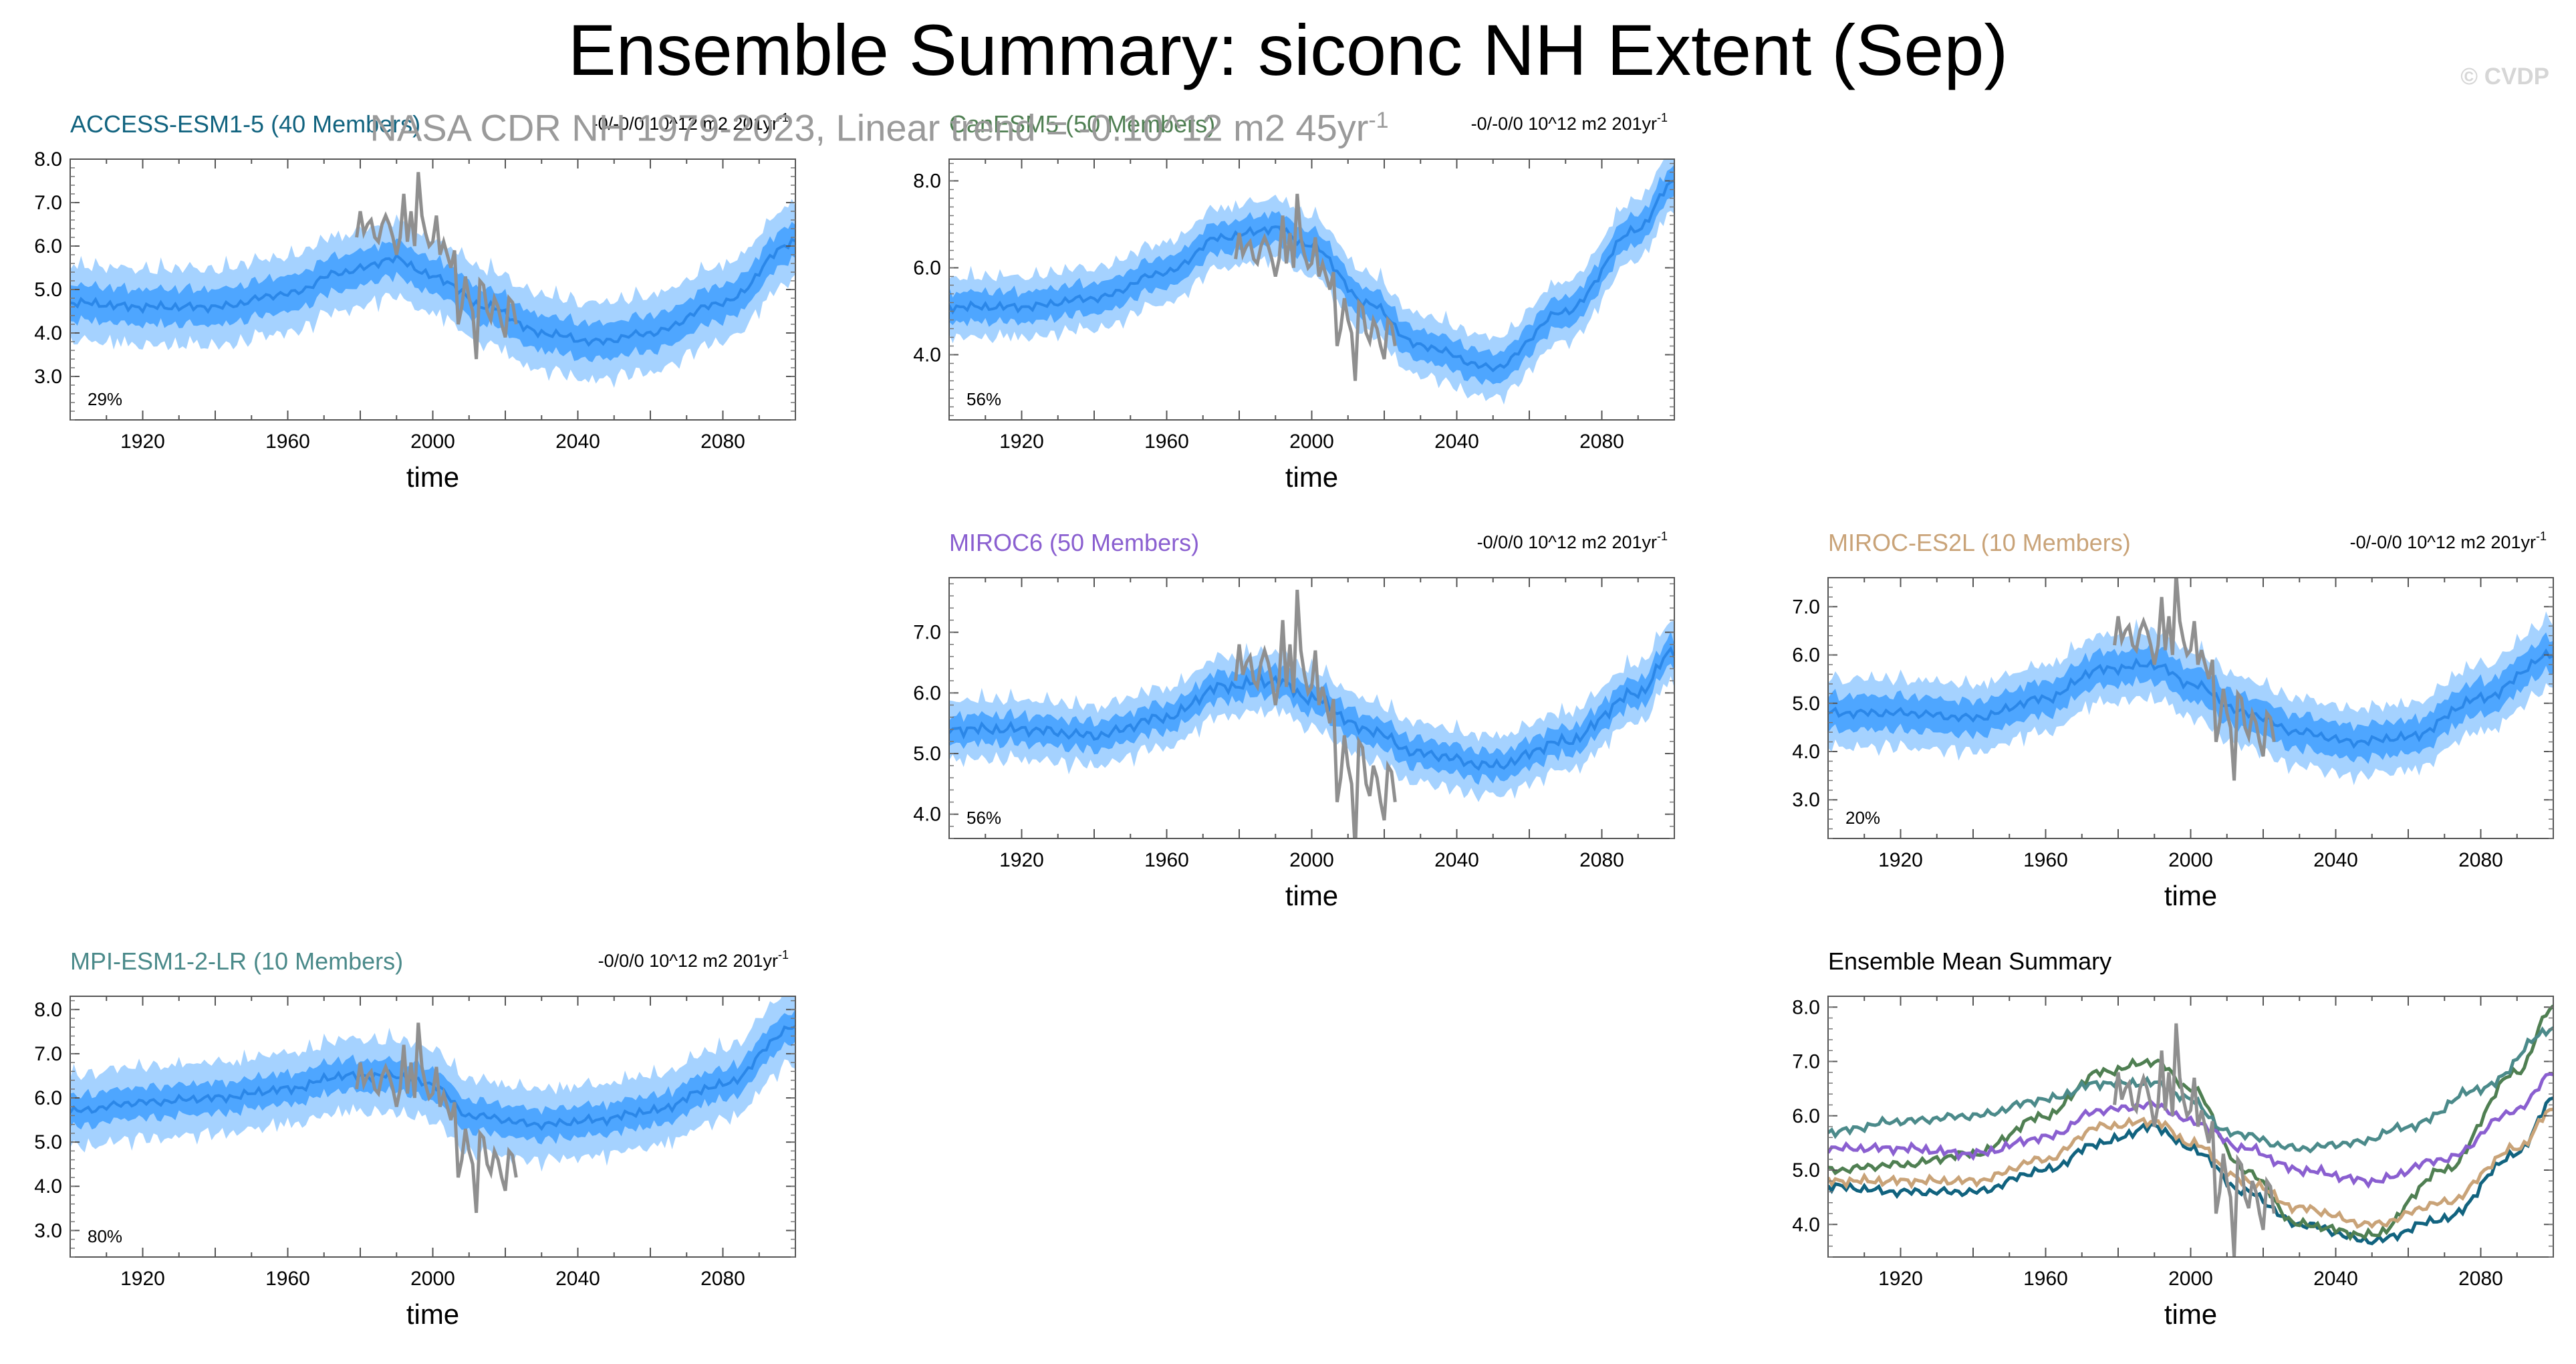 The image size is (2576, 1364). Describe the element at coordinates (105, 1236) in the screenshot. I see `percent-label: 80%` at that location.